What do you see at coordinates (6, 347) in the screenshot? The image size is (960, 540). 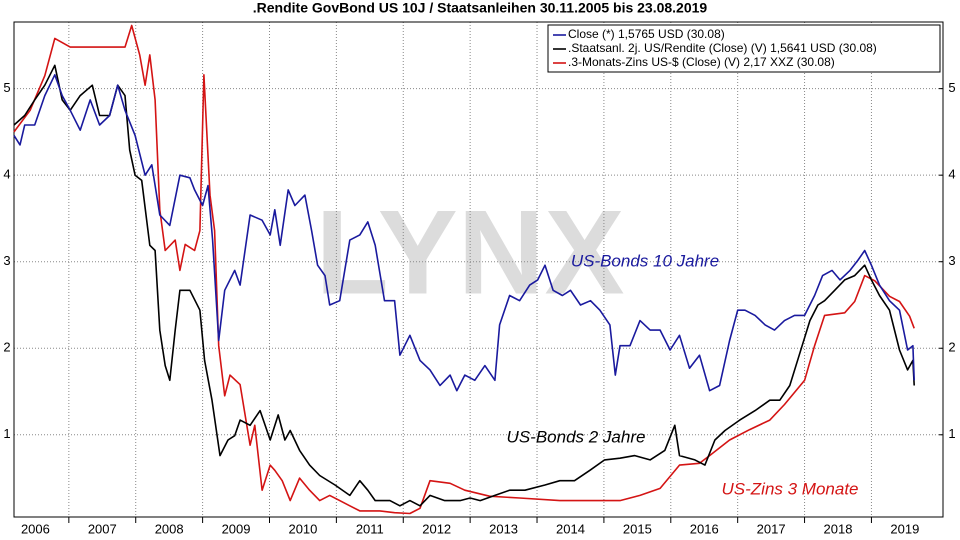 I see `y-tick-label: 2` at bounding box center [6, 347].